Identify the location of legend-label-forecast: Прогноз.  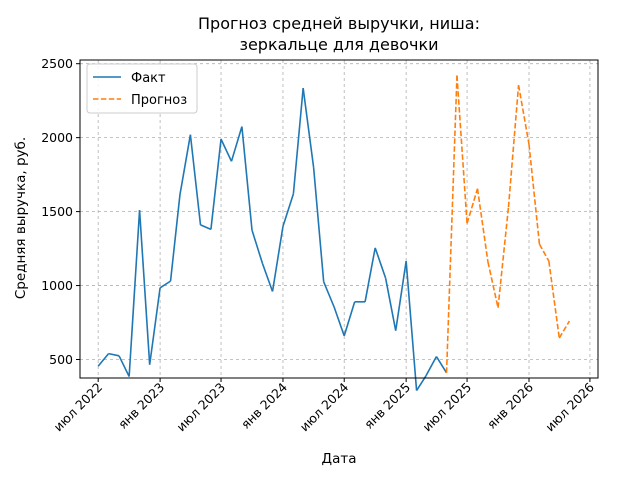
(159, 100).